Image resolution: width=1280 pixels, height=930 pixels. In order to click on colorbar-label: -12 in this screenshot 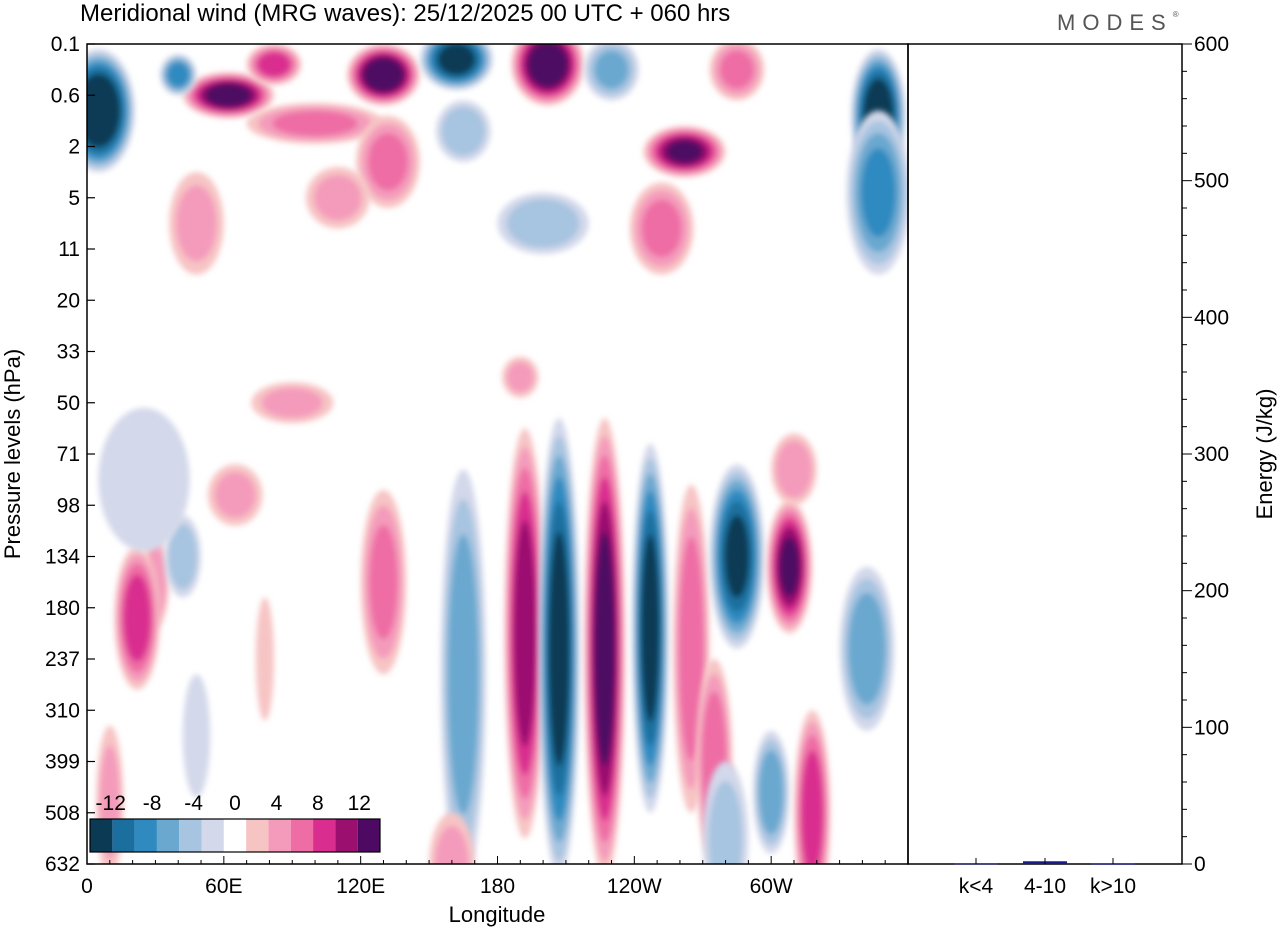, I will do `click(111, 803)`.